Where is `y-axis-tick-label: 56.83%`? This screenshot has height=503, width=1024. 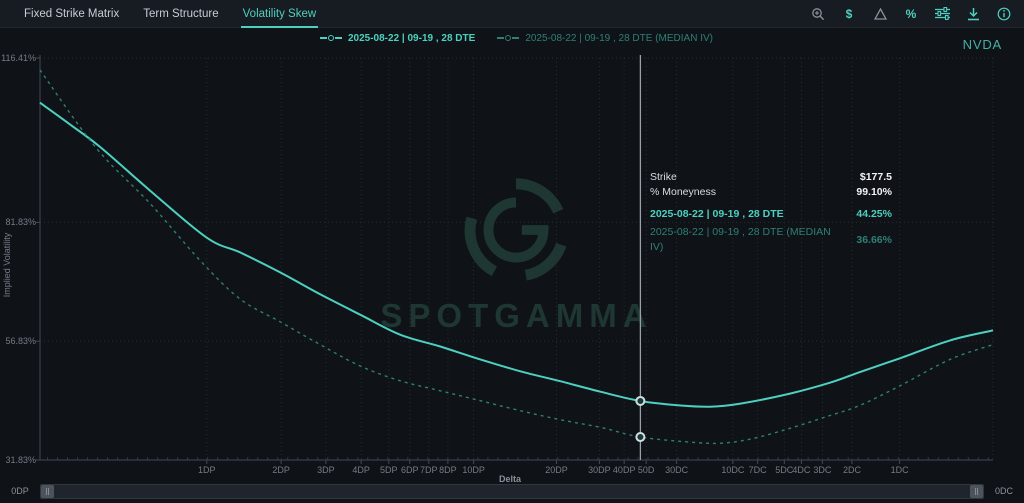 y-axis-tick-label: 56.83% is located at coordinates (20, 341).